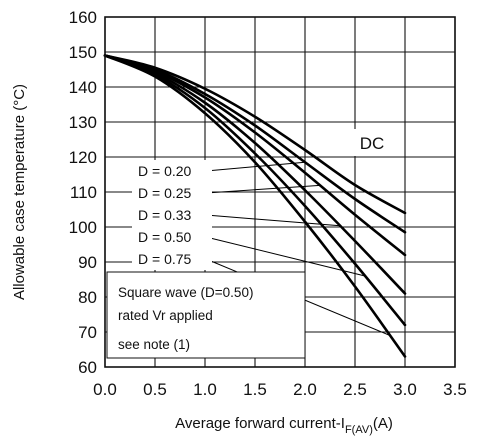 The image size is (477, 443). I want to click on y-tick-label-4: 100, so click(83, 227).